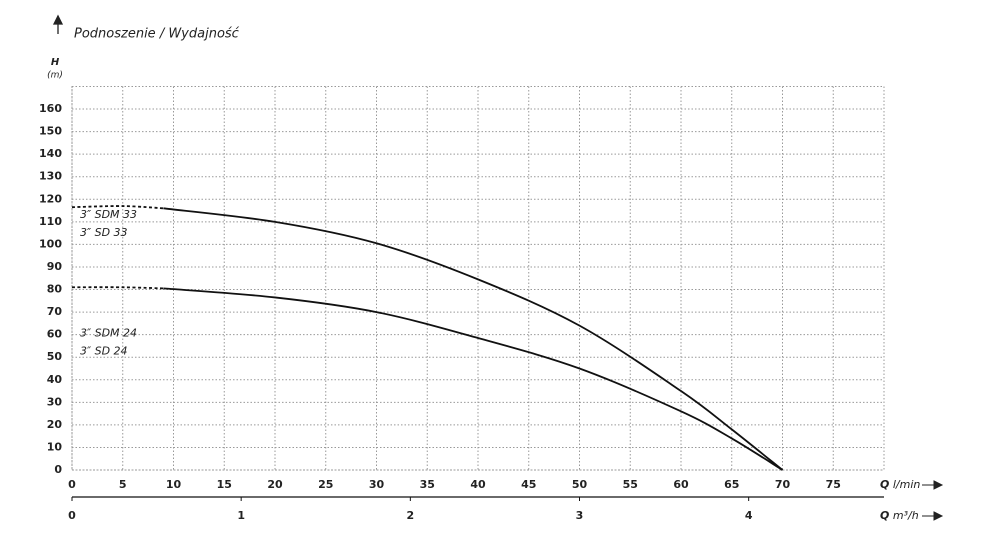 The height and width of the screenshot is (548, 1002). Describe the element at coordinates (55, 311) in the screenshot. I see `y-tick-label: 70` at that location.